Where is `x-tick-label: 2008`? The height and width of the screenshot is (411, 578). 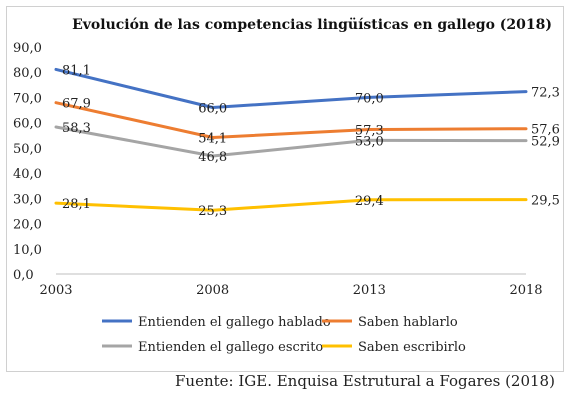 x-tick-label: 2008 is located at coordinates (212, 290).